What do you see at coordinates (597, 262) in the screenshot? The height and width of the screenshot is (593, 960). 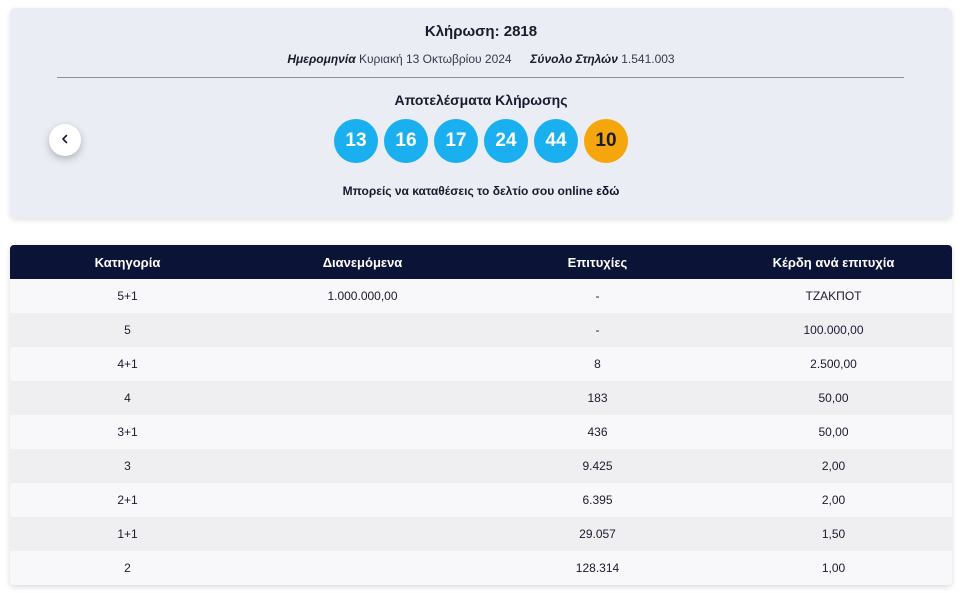 I see `header-winners: Επιτυχίες` at bounding box center [597, 262].